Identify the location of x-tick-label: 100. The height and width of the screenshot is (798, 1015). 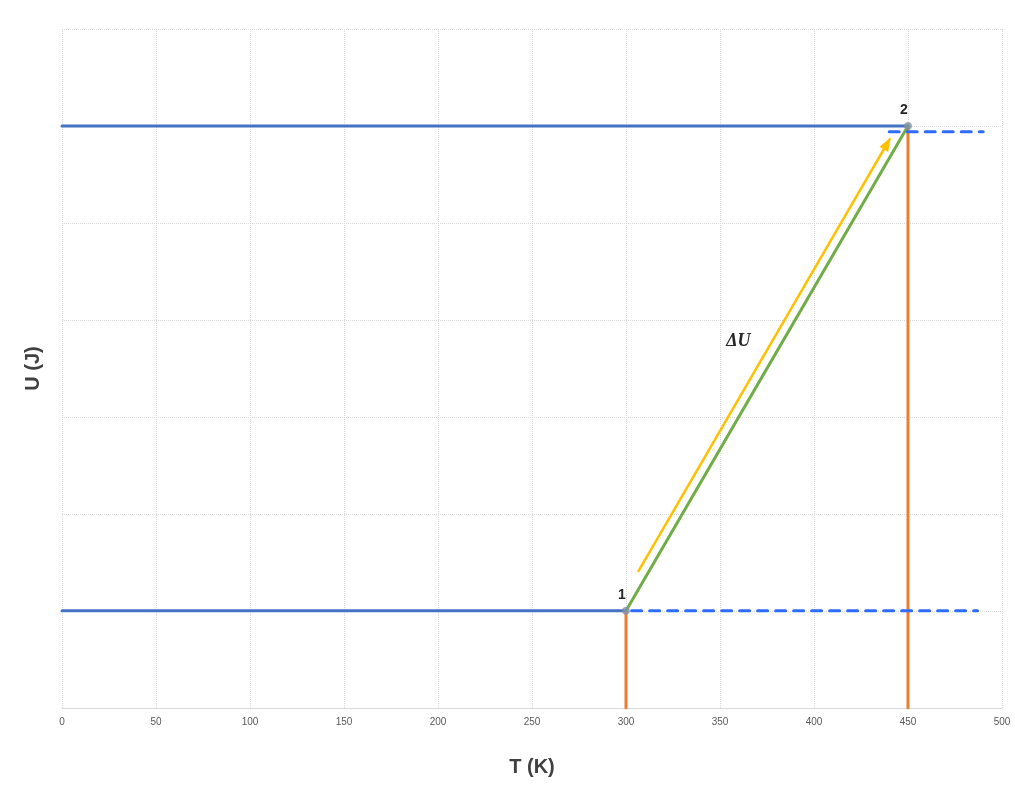
(250, 721).